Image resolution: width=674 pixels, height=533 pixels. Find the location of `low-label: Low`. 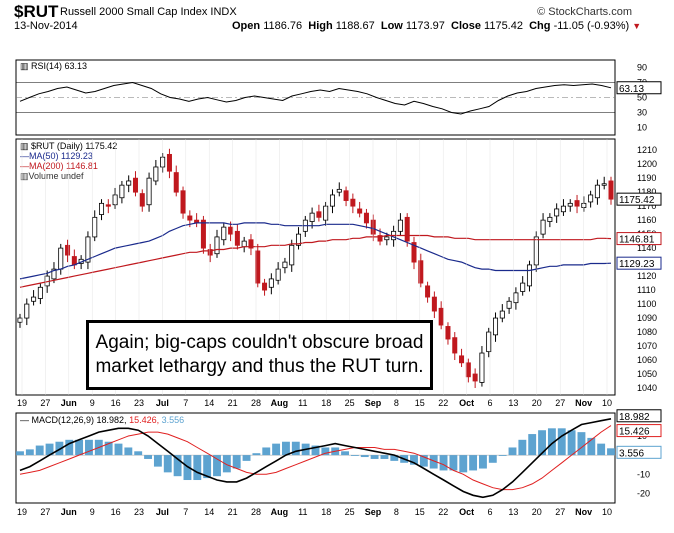

low-label: Low is located at coordinates (391, 26).